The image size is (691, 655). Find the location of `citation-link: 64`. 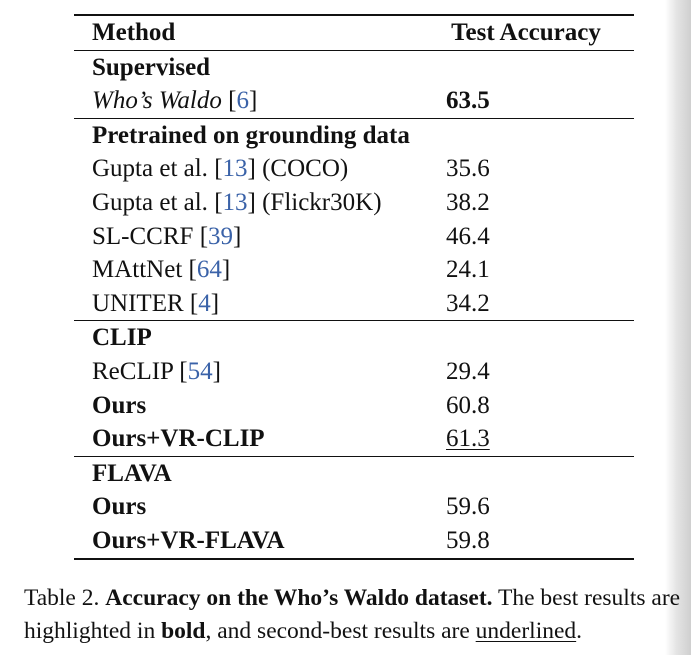

citation-link: 64 is located at coordinates (209, 270).